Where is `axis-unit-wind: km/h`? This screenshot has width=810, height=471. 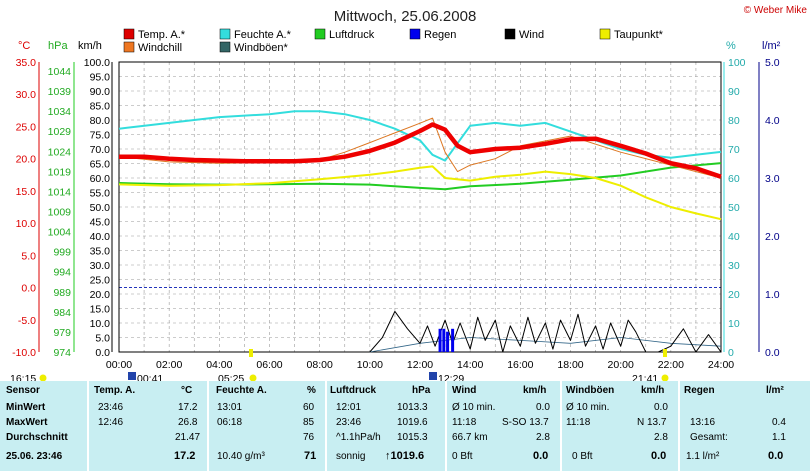 axis-unit-wind: km/h is located at coordinates (90, 46).